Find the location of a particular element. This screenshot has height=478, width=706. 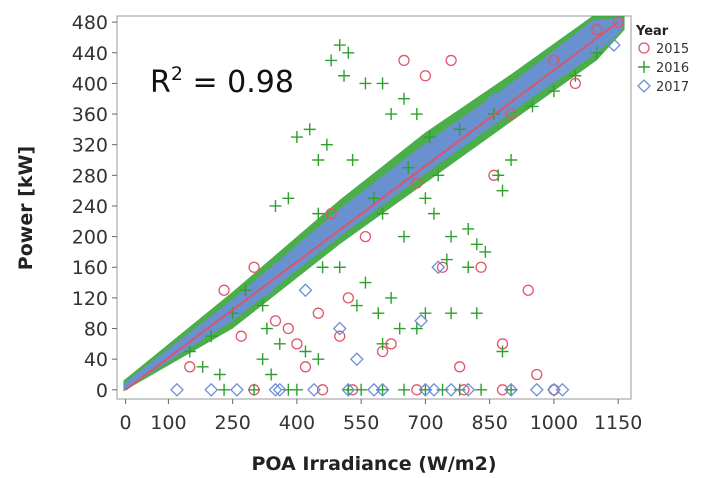

legend-marker-2017 is located at coordinates (644, 86).